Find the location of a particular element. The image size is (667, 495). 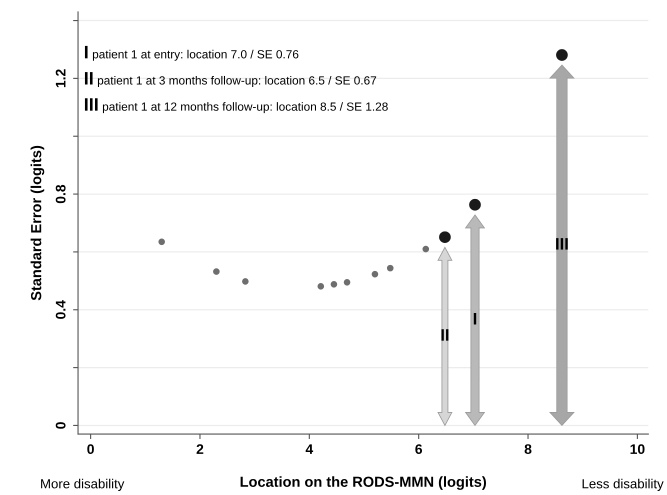

y-axis-title: Standard Error (logits) is located at coordinates (37, 223).